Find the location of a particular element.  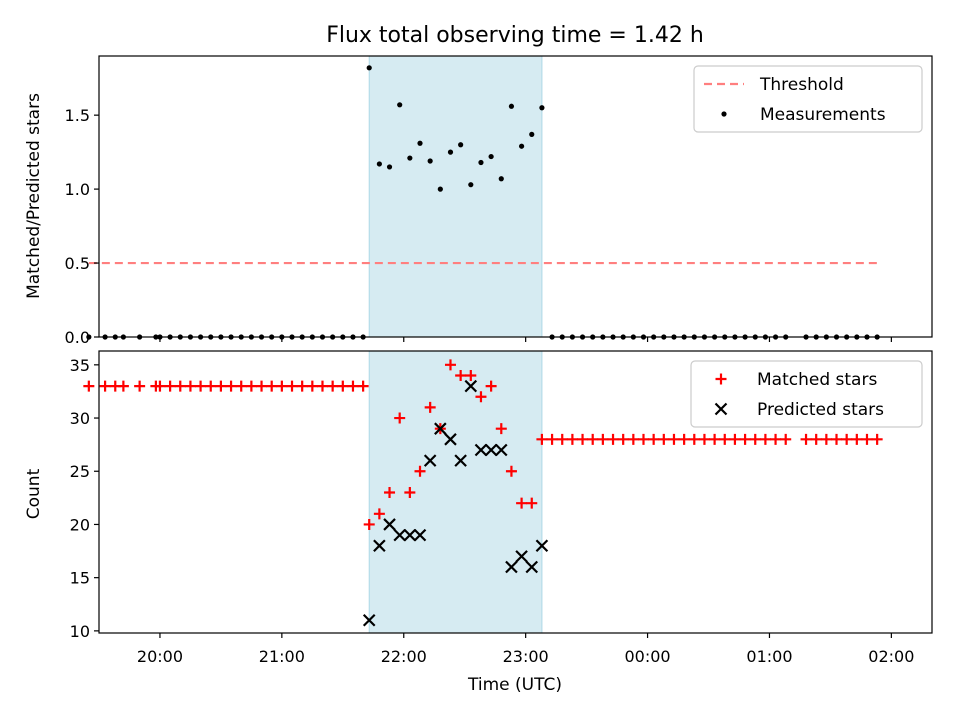

legend-label: Measurements is located at coordinates (823, 115).